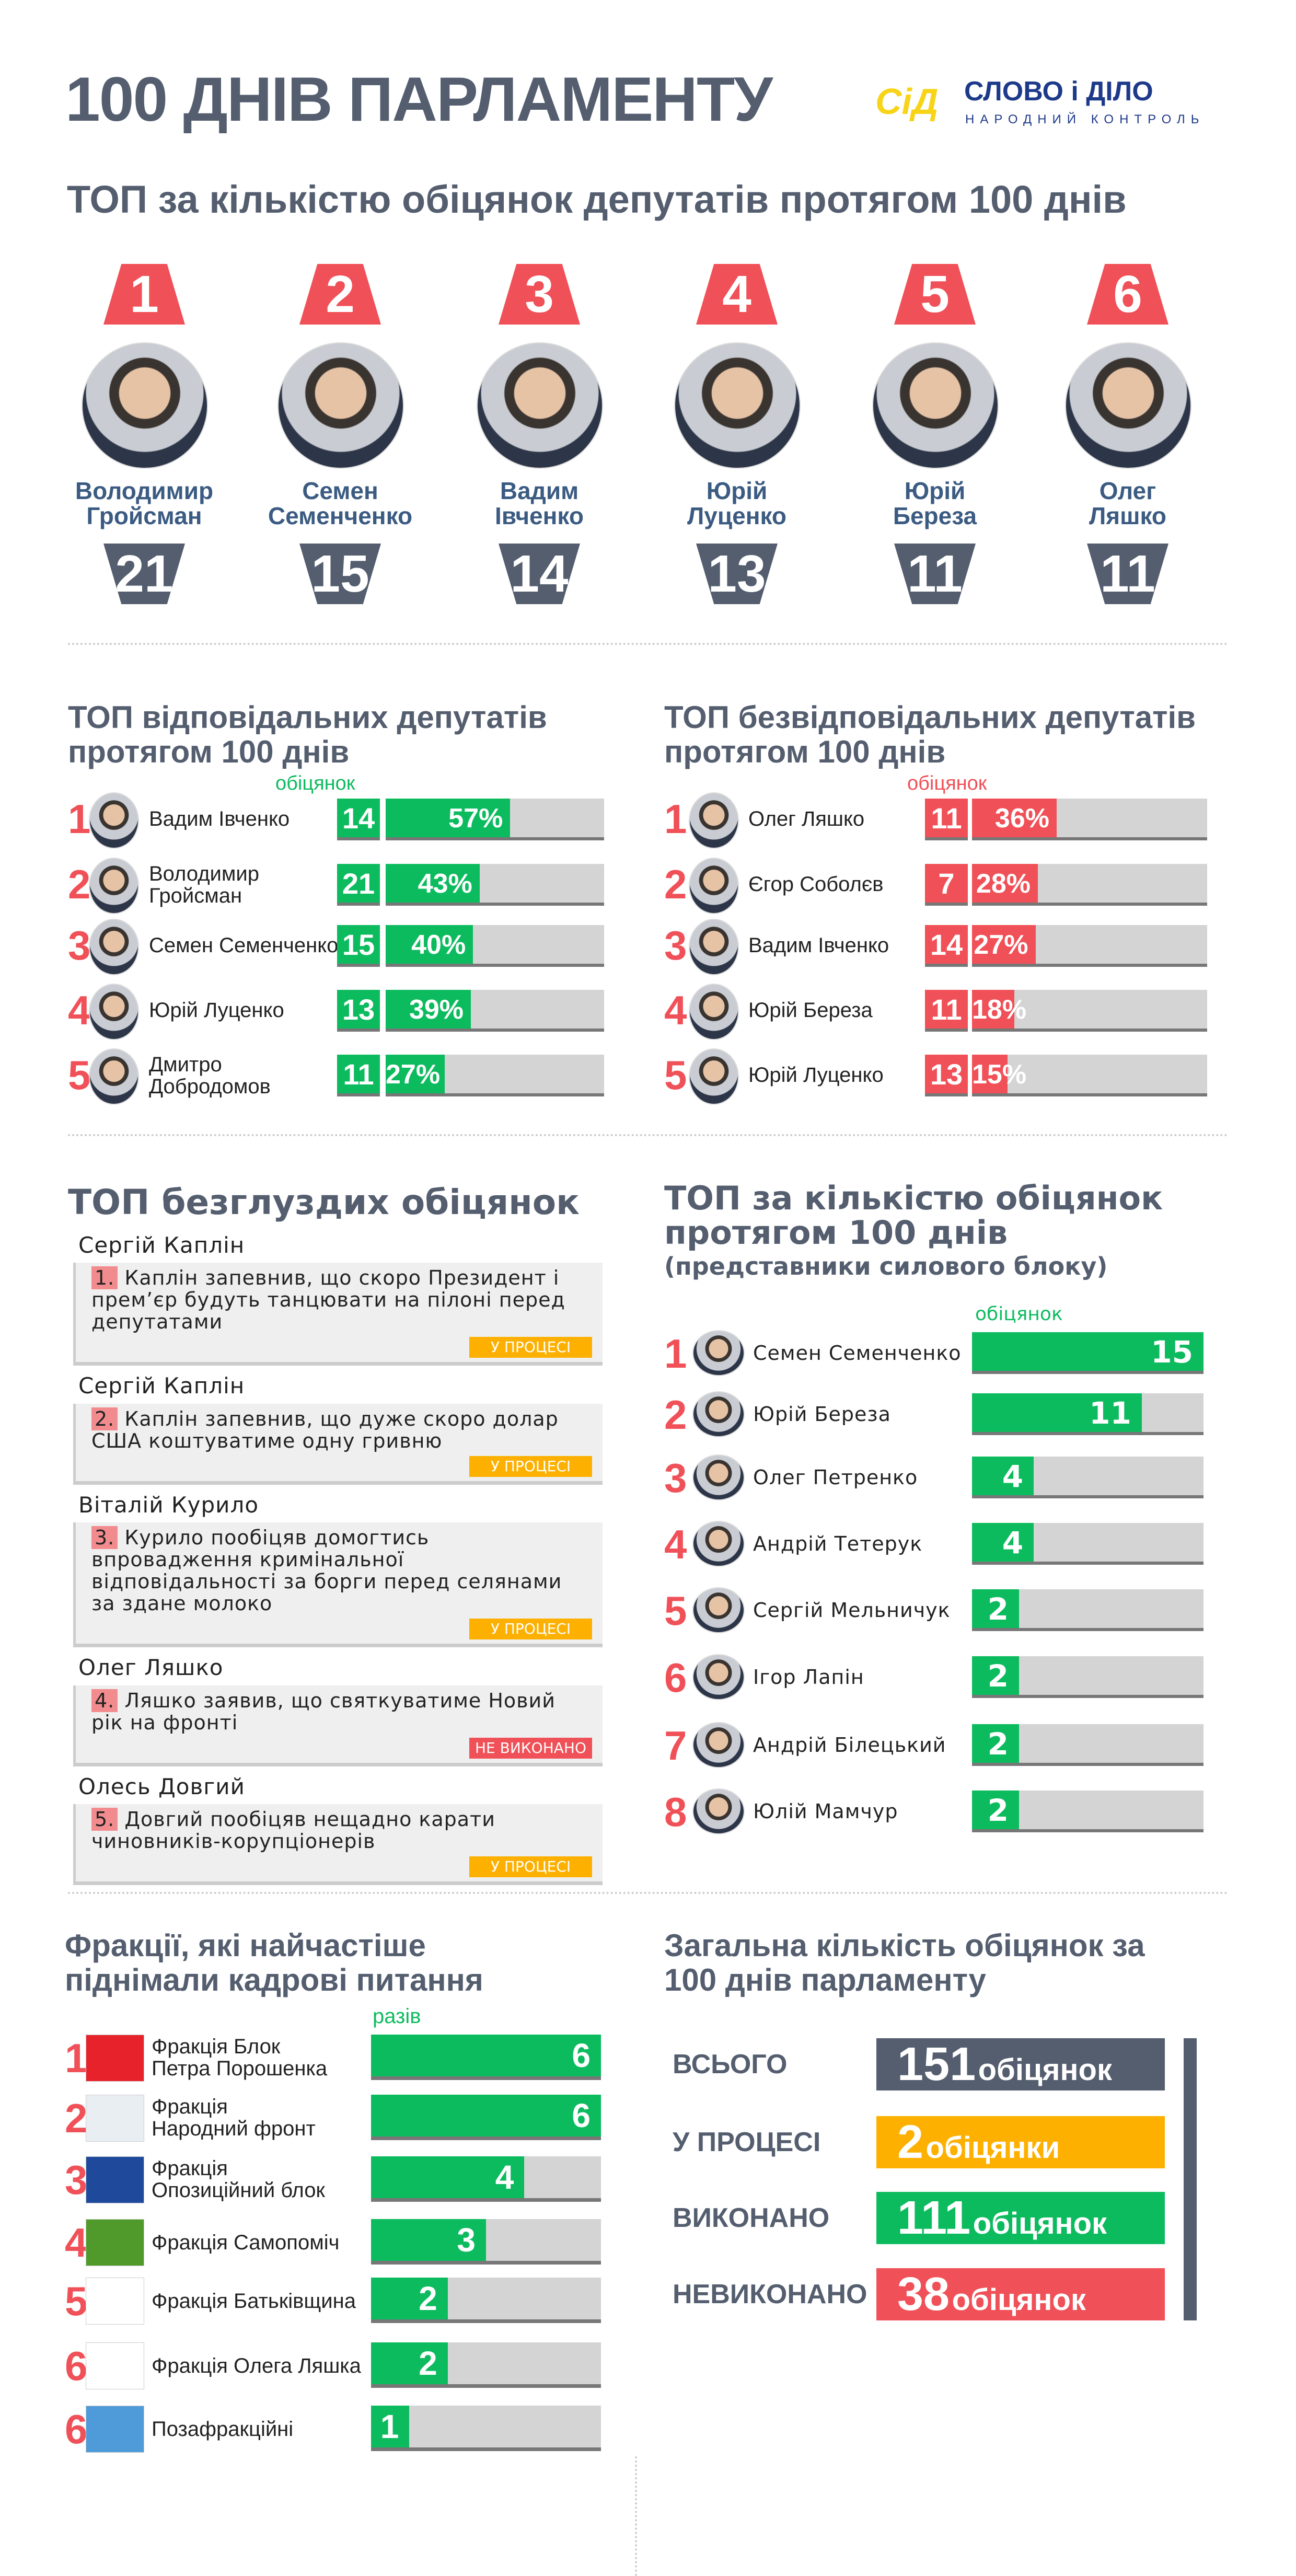 The image size is (1296, 2576). I want to click on faction-name: Фракція Батьківщина, so click(254, 2301).